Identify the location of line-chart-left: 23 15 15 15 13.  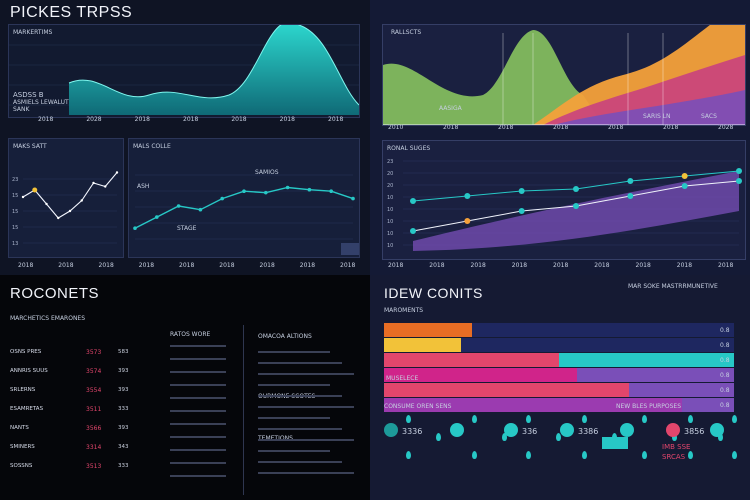
(65, 209).